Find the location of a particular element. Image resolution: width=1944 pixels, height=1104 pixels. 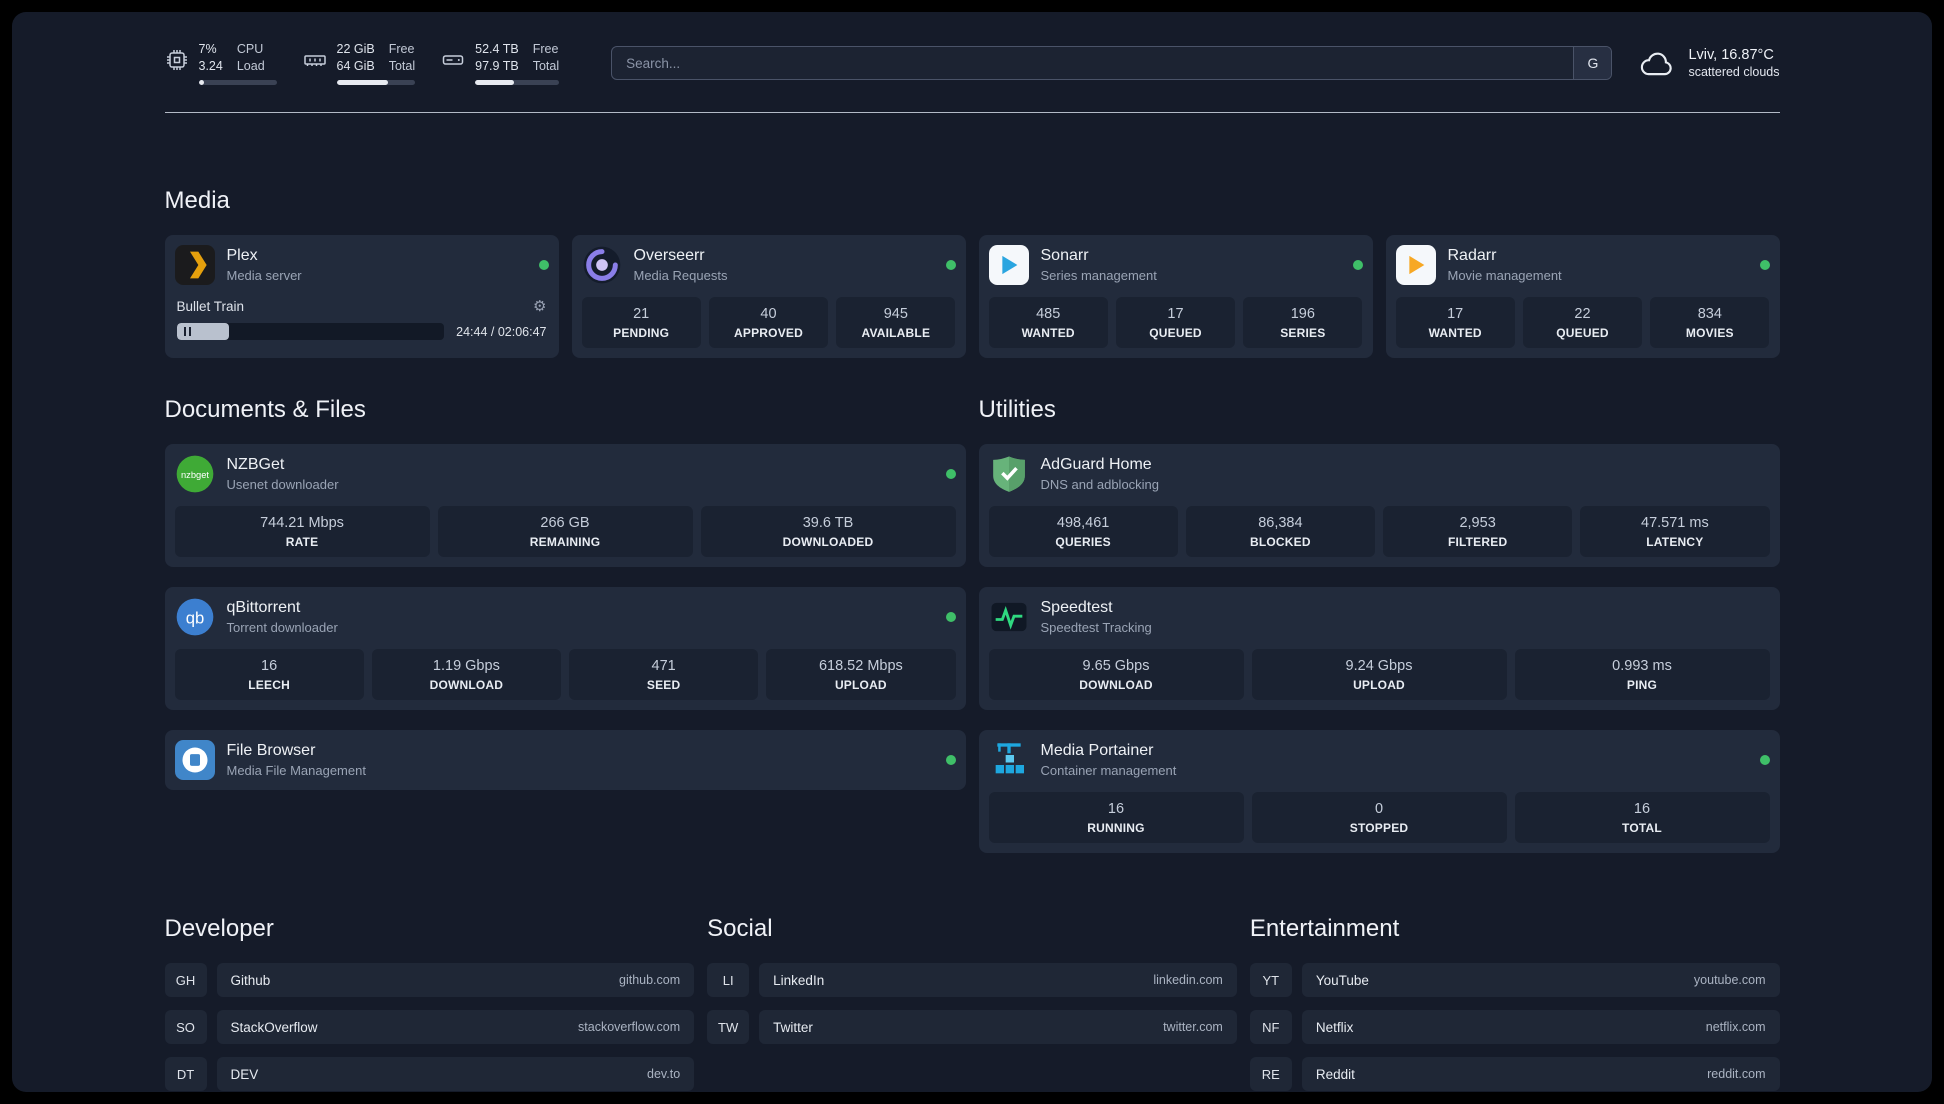

stat-label: STOPPED is located at coordinates (1379, 828).